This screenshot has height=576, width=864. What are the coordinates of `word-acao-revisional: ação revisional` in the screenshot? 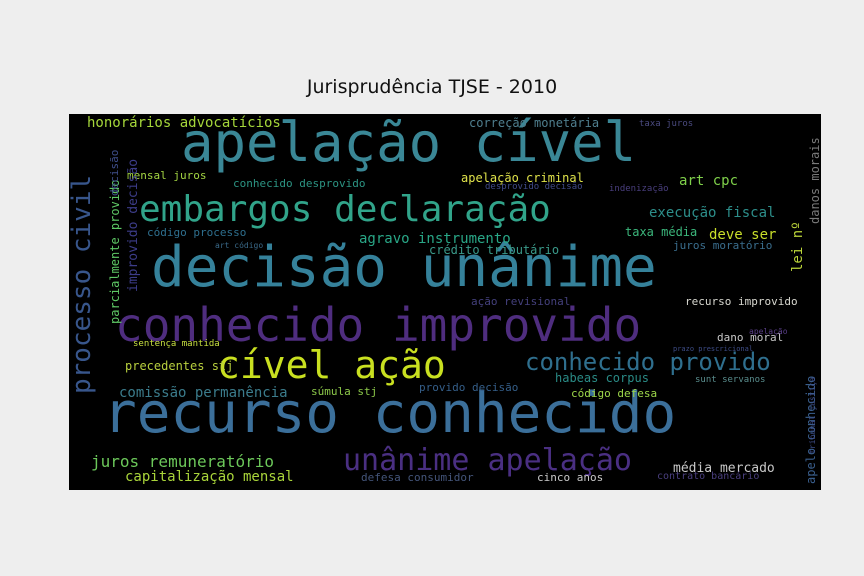 It's located at (521, 301).